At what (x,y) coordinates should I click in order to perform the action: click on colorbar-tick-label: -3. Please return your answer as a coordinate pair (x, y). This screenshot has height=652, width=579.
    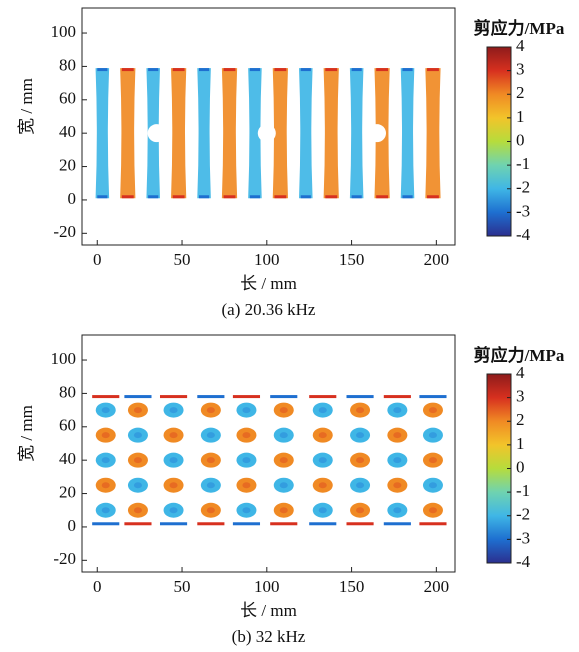
    Looking at the image, I should click on (523, 210).